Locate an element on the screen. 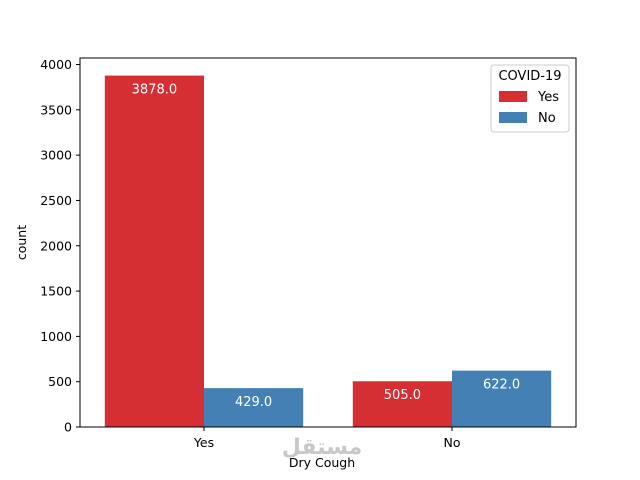  y-tick-label: 1500 is located at coordinates (56, 291).